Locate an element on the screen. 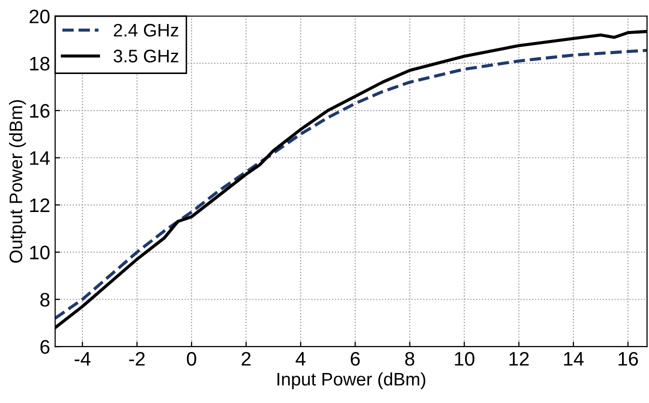 Image resolution: width=649 pixels, height=403 pixels. x-tick-label: 2 is located at coordinates (246, 359).